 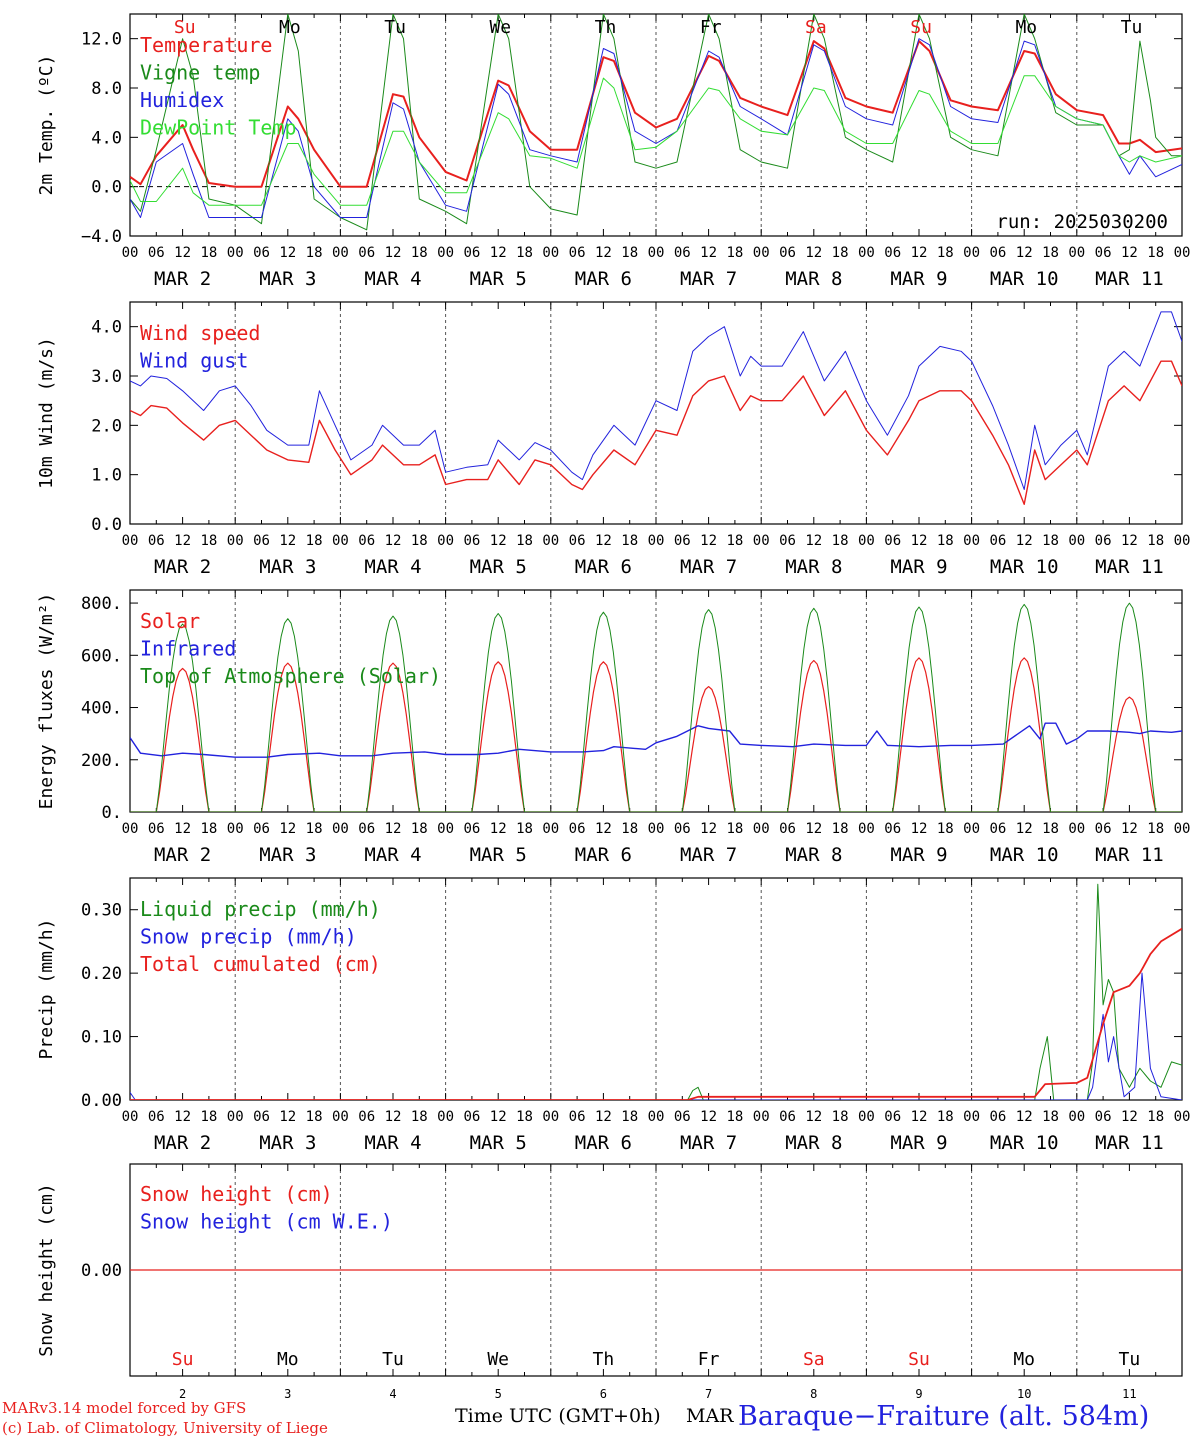 I want to click on day-number-label: 6, so click(x=603, y=1393).